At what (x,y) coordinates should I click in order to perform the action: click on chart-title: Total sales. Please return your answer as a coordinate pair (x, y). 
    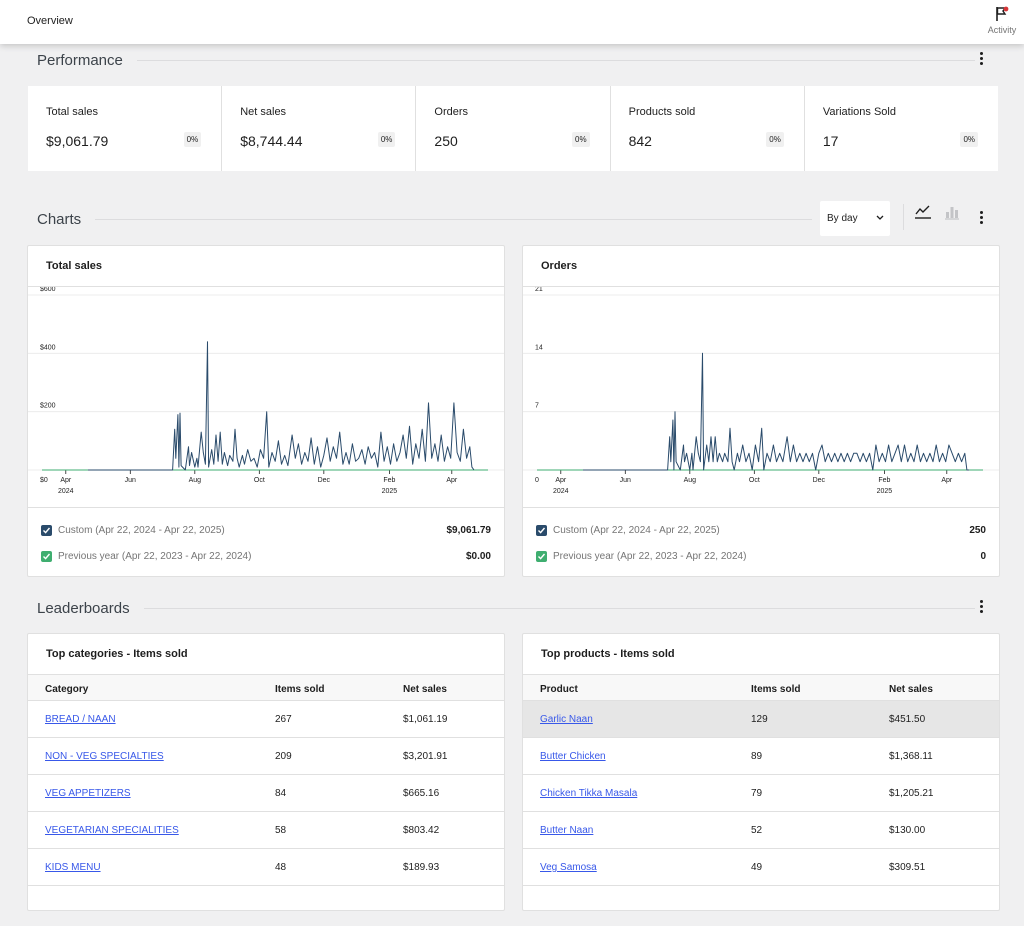
    Looking at the image, I should click on (74, 266).